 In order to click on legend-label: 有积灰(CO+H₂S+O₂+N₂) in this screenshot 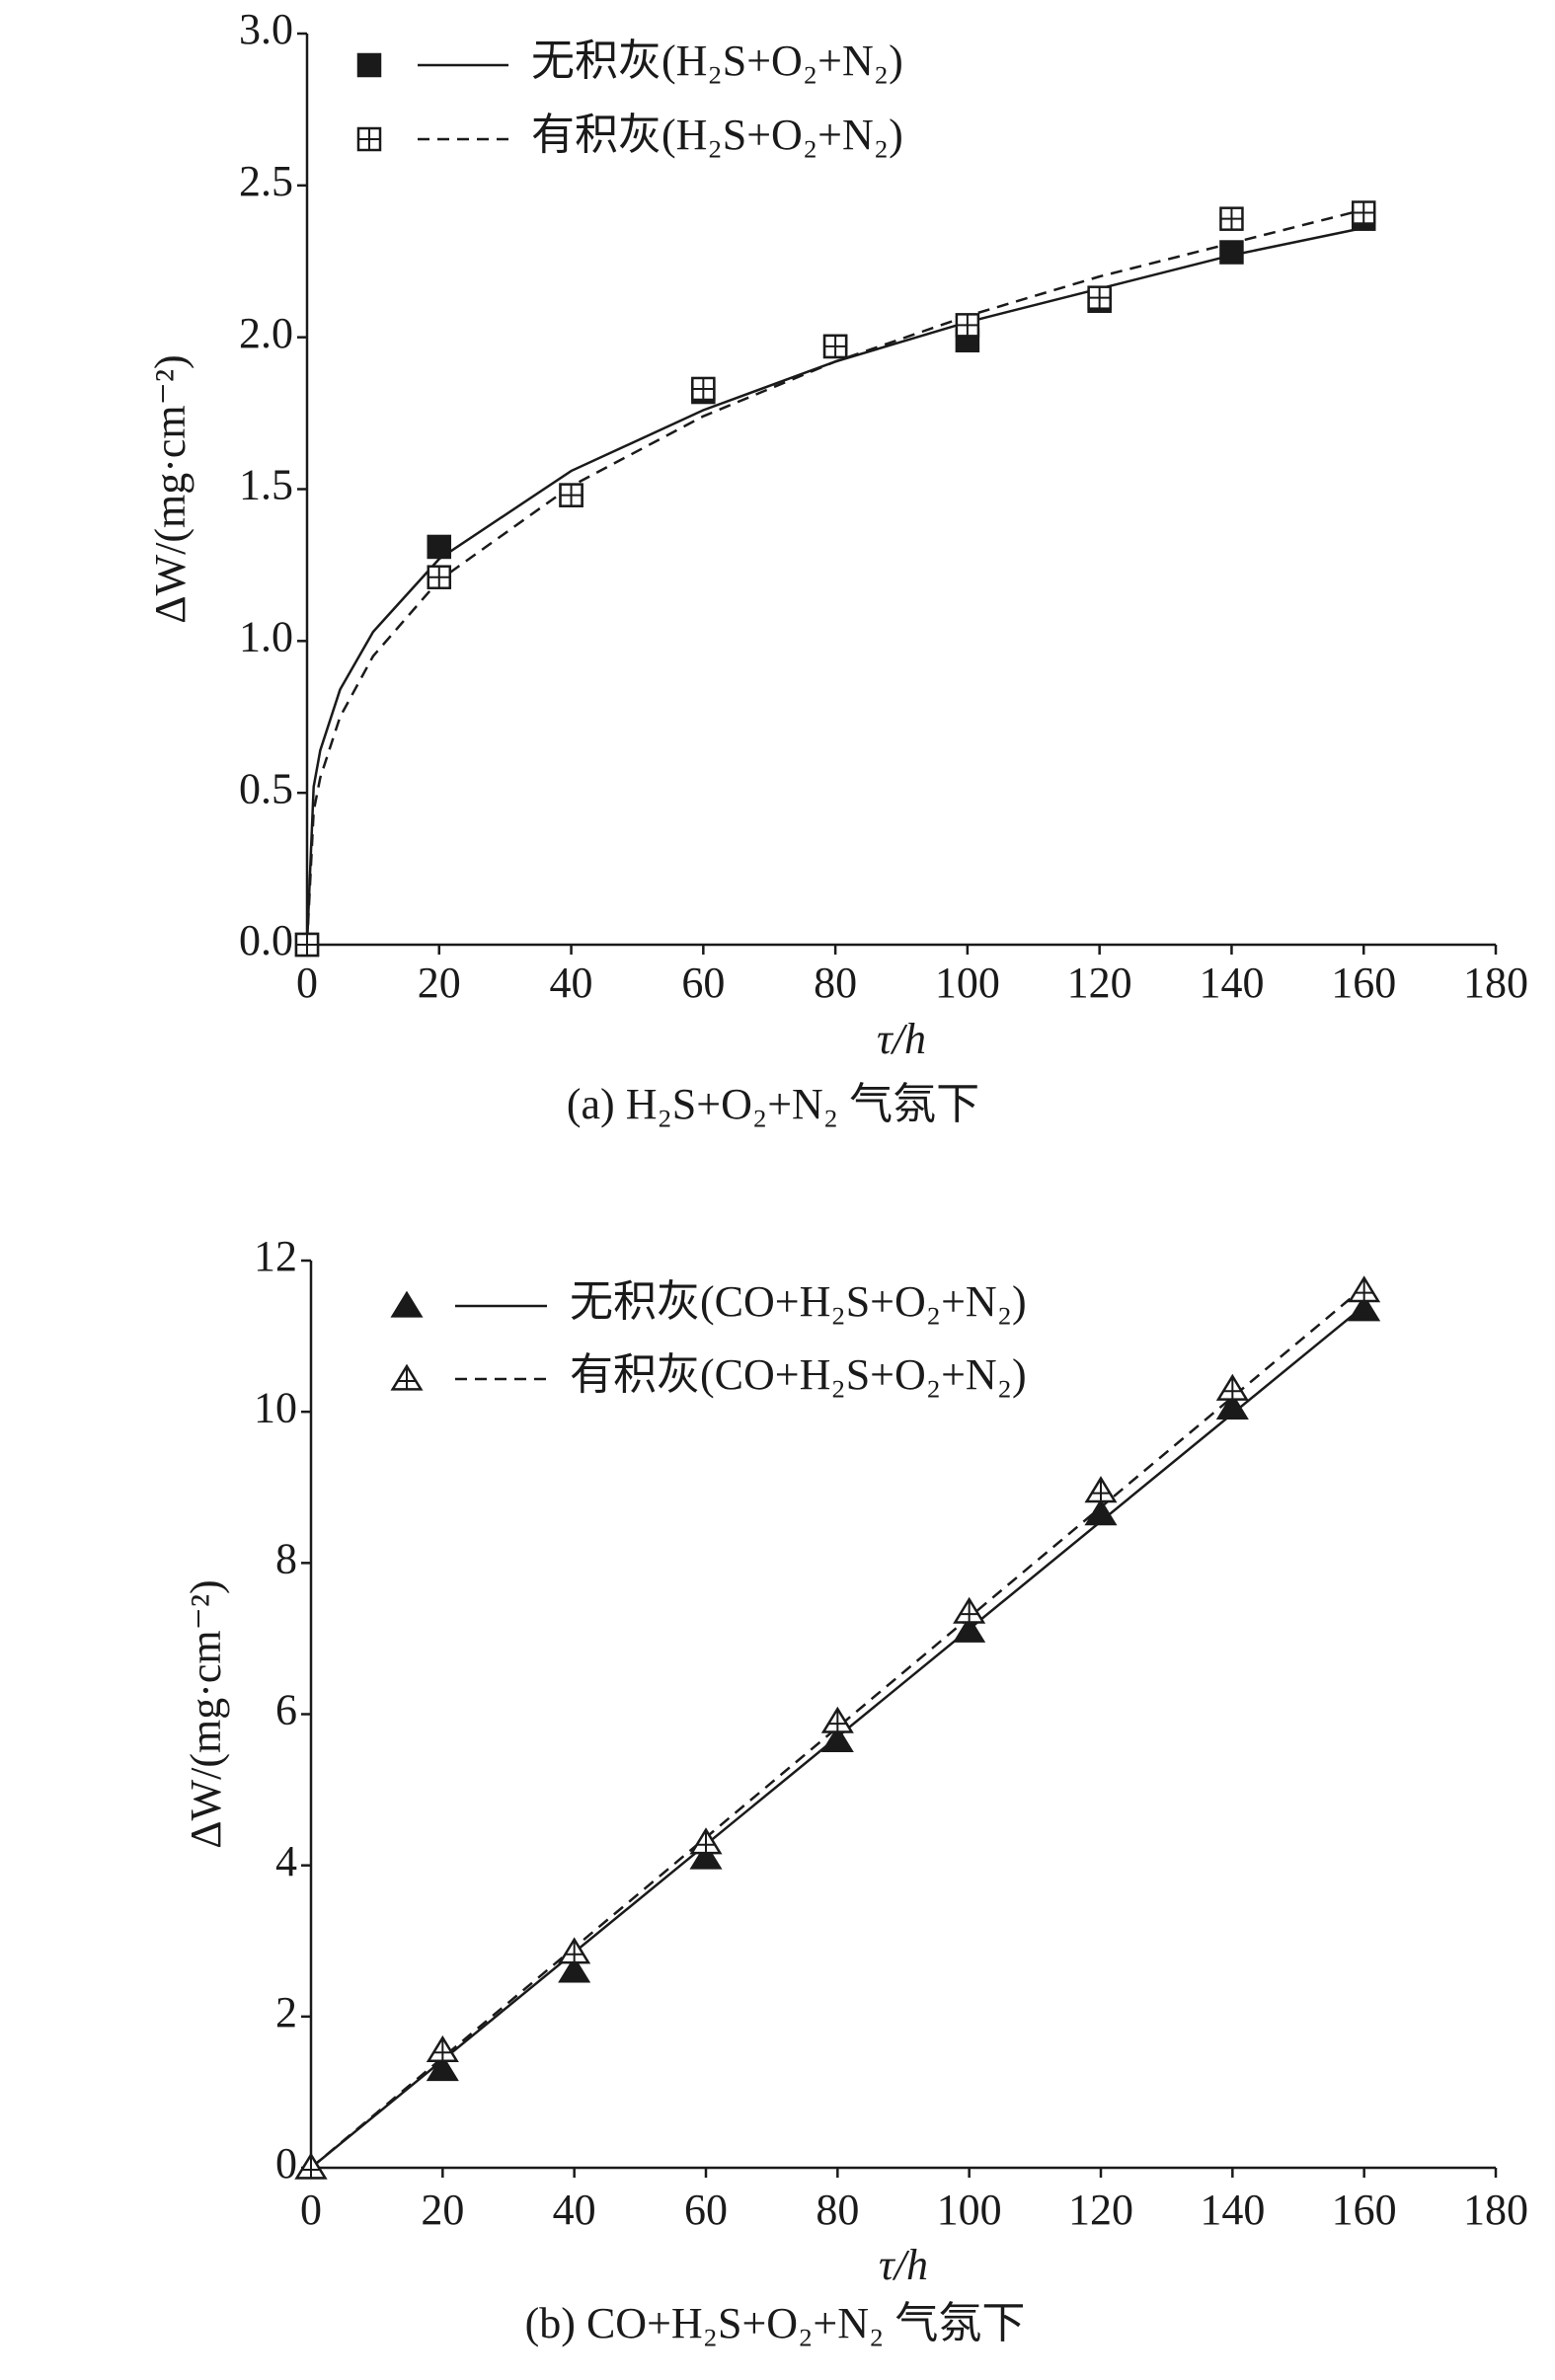, I will do `click(799, 1374)`.